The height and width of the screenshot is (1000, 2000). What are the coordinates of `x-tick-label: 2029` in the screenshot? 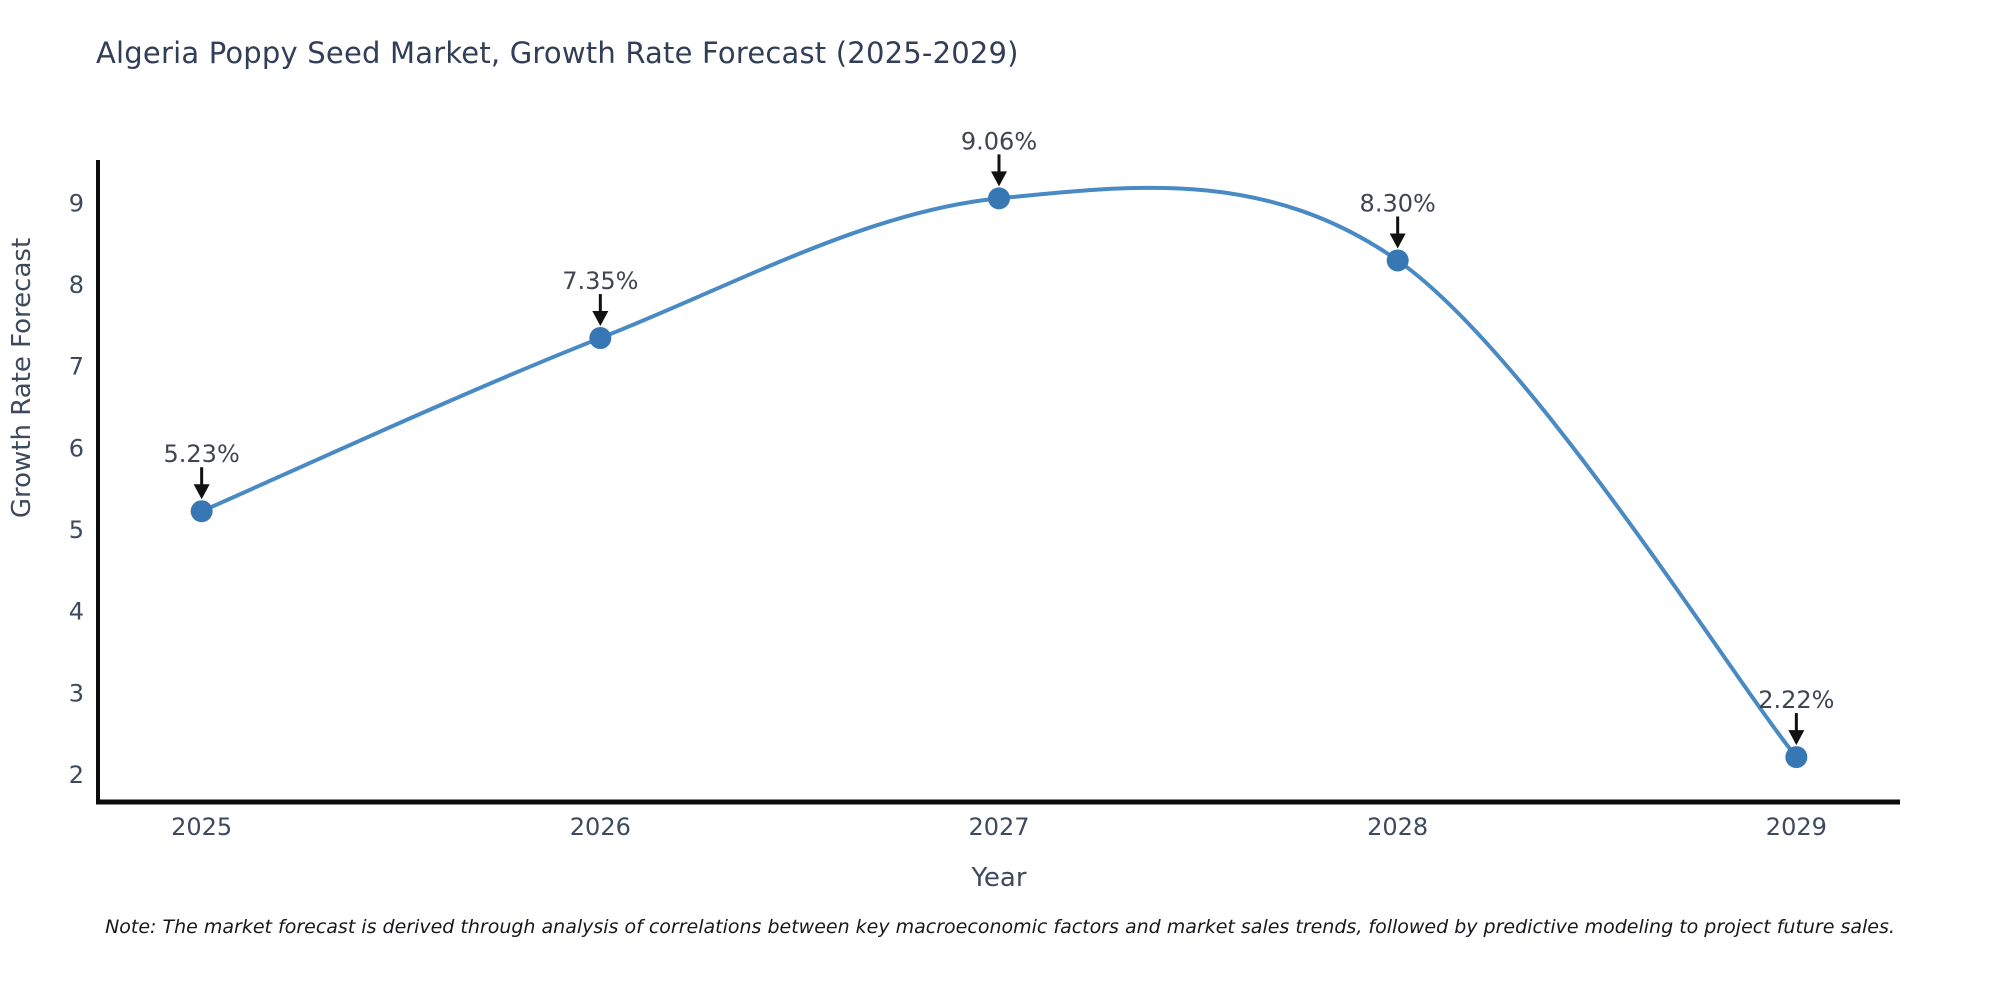 It's located at (1796, 827).